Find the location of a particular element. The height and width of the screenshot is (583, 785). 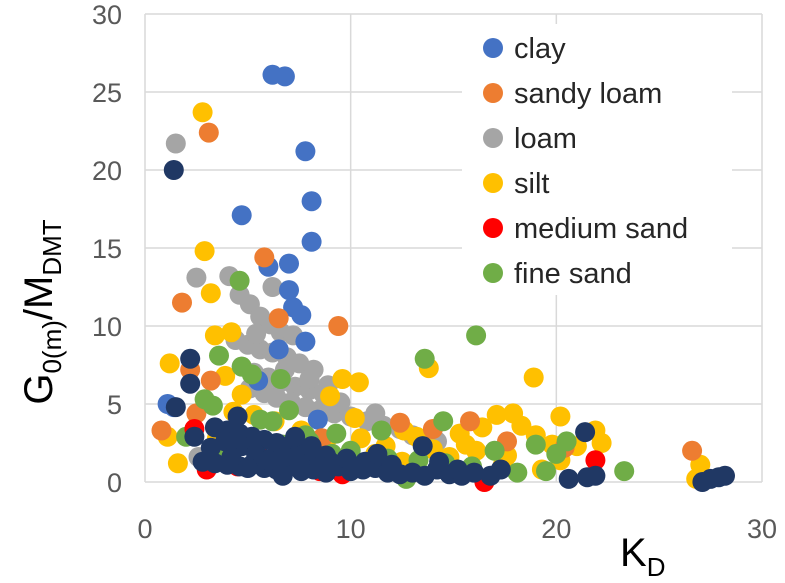

legend-label: silt is located at coordinates (531, 184).